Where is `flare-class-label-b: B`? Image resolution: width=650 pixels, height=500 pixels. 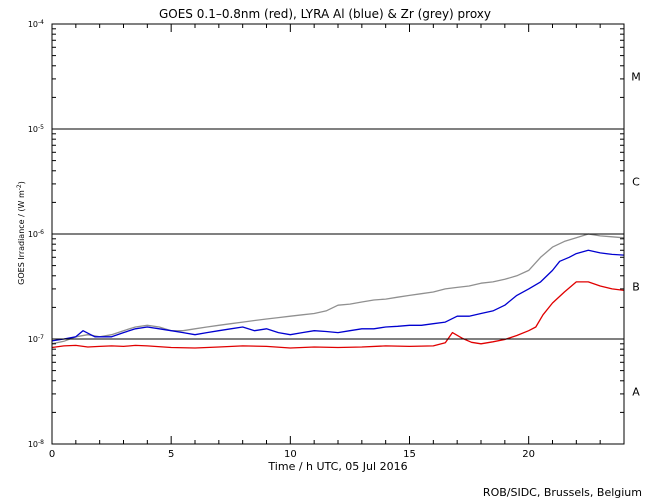 flare-class-label-b: B is located at coordinates (636, 287).